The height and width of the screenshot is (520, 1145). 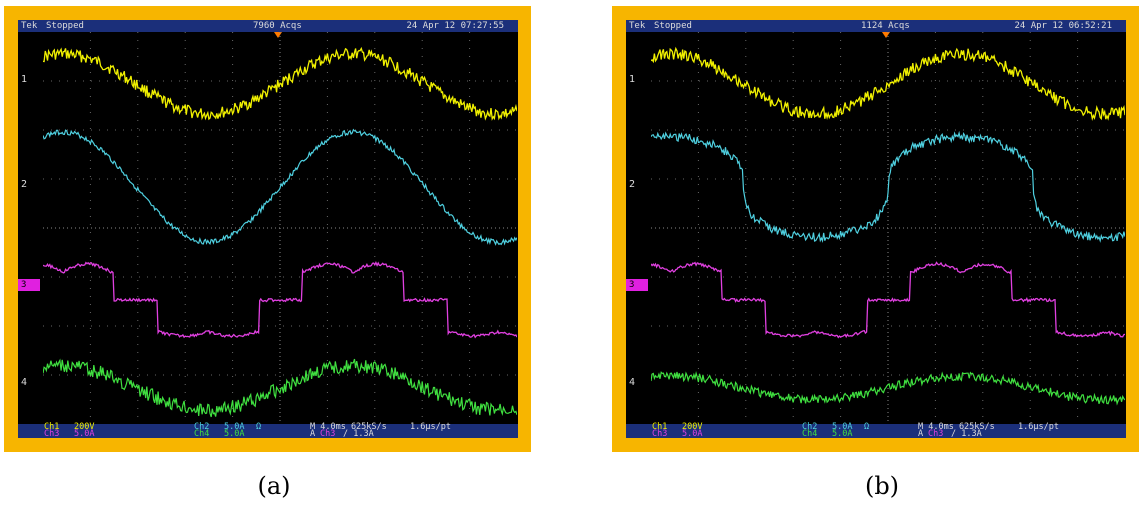 I want to click on scope-status-bar: Tek Stopped 1124 Acqs 24 Apr 12 06:52:21, so click(x=876, y=26).